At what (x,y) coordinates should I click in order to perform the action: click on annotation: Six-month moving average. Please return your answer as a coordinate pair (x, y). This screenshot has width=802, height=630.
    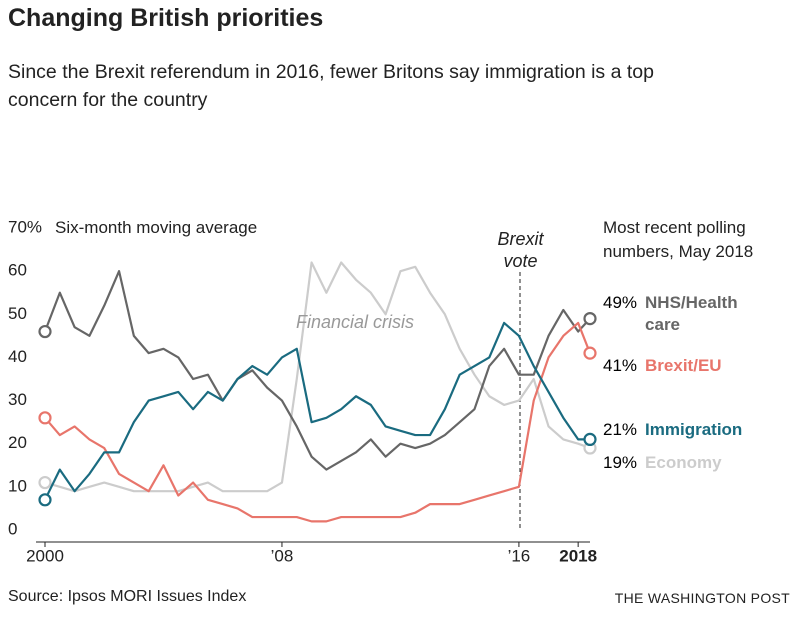
    Looking at the image, I should click on (156, 227).